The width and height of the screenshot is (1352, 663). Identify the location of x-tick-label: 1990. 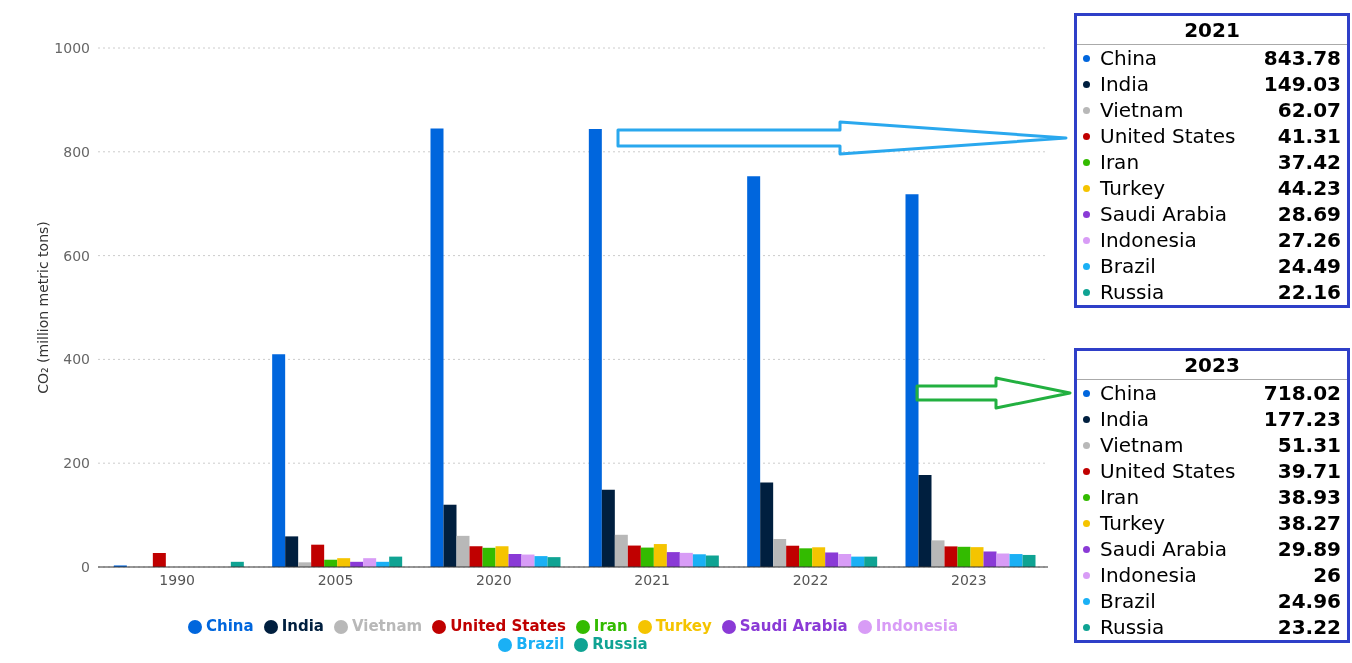
(177, 579).